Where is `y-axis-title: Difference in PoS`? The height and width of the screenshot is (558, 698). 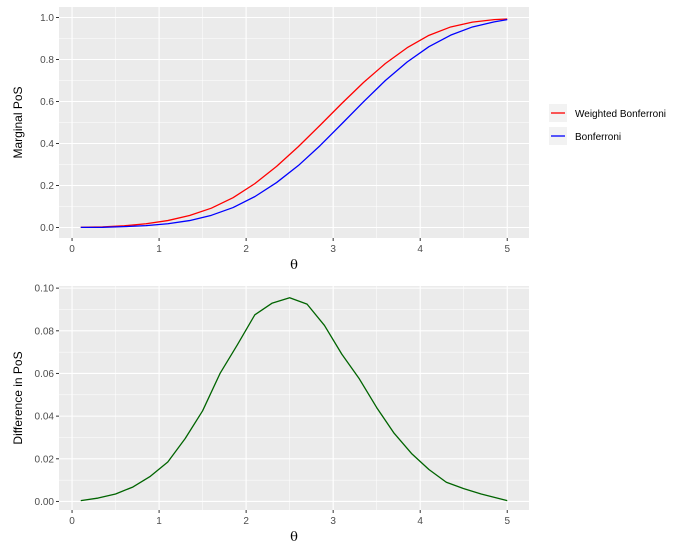
y-axis-title: Difference in PoS is located at coordinates (18, 397).